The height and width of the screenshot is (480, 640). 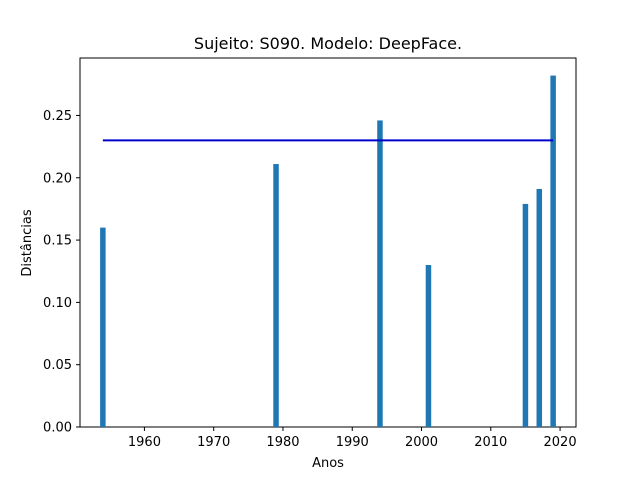 What do you see at coordinates (213, 442) in the screenshot?
I see `x-tick-label: 1970` at bounding box center [213, 442].